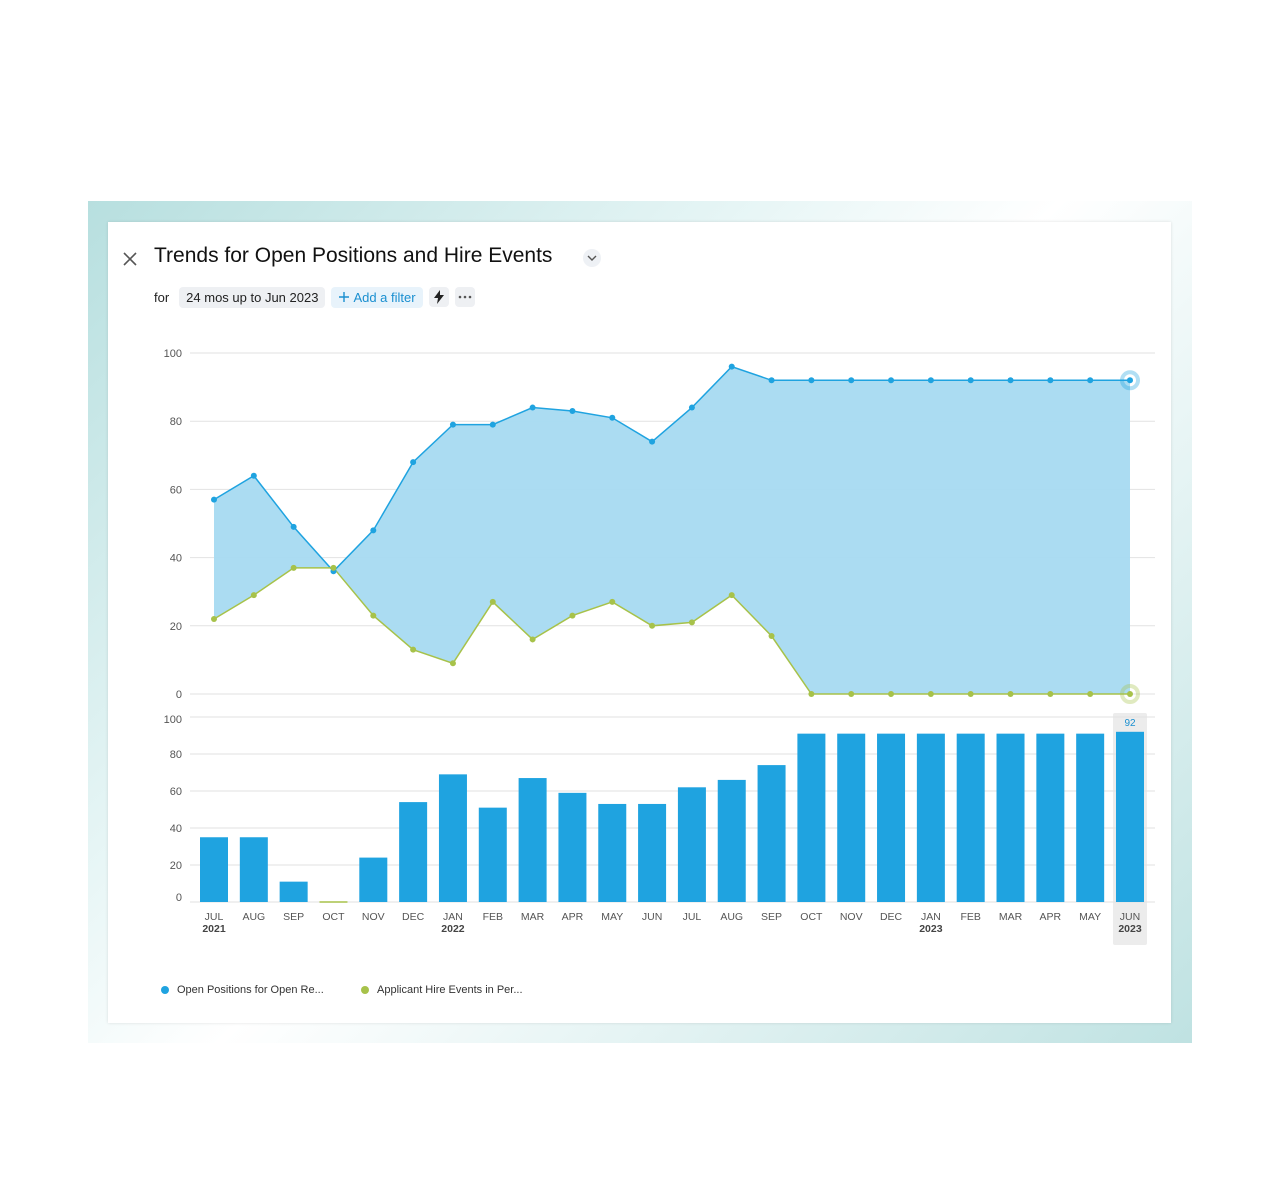 This screenshot has width=1280, height=1200. What do you see at coordinates (592, 258) in the screenshot?
I see `chevron-down-icon` at bounding box center [592, 258].